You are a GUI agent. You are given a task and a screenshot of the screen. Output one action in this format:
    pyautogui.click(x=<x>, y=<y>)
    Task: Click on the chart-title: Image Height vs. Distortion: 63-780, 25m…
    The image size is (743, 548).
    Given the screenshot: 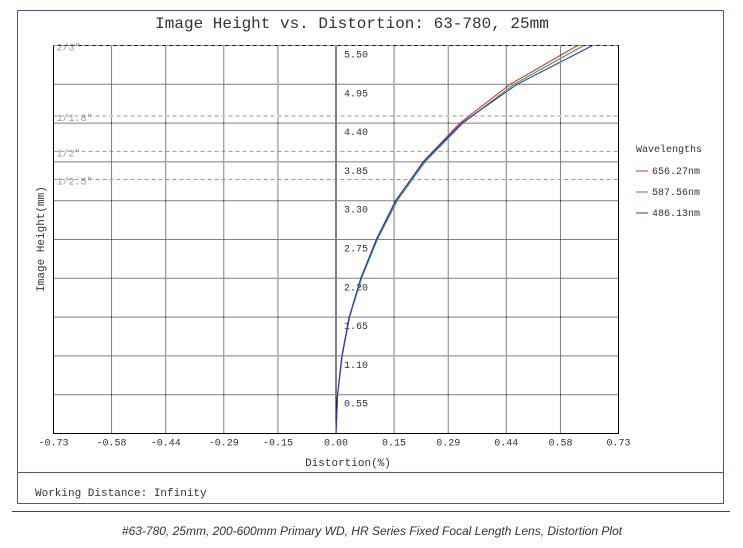 What is the action you would take?
    pyautogui.click(x=352, y=24)
    